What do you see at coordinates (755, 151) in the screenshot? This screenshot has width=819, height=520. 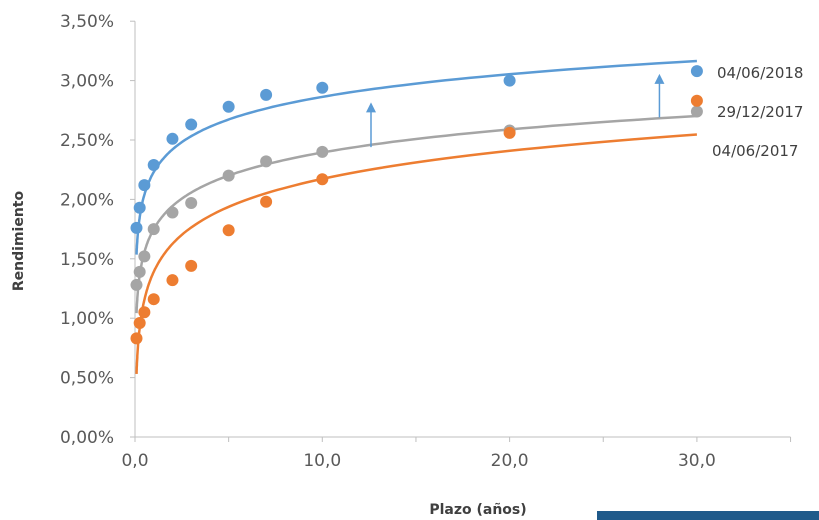 I see `legend-label: 04/06/2017` at bounding box center [755, 151].